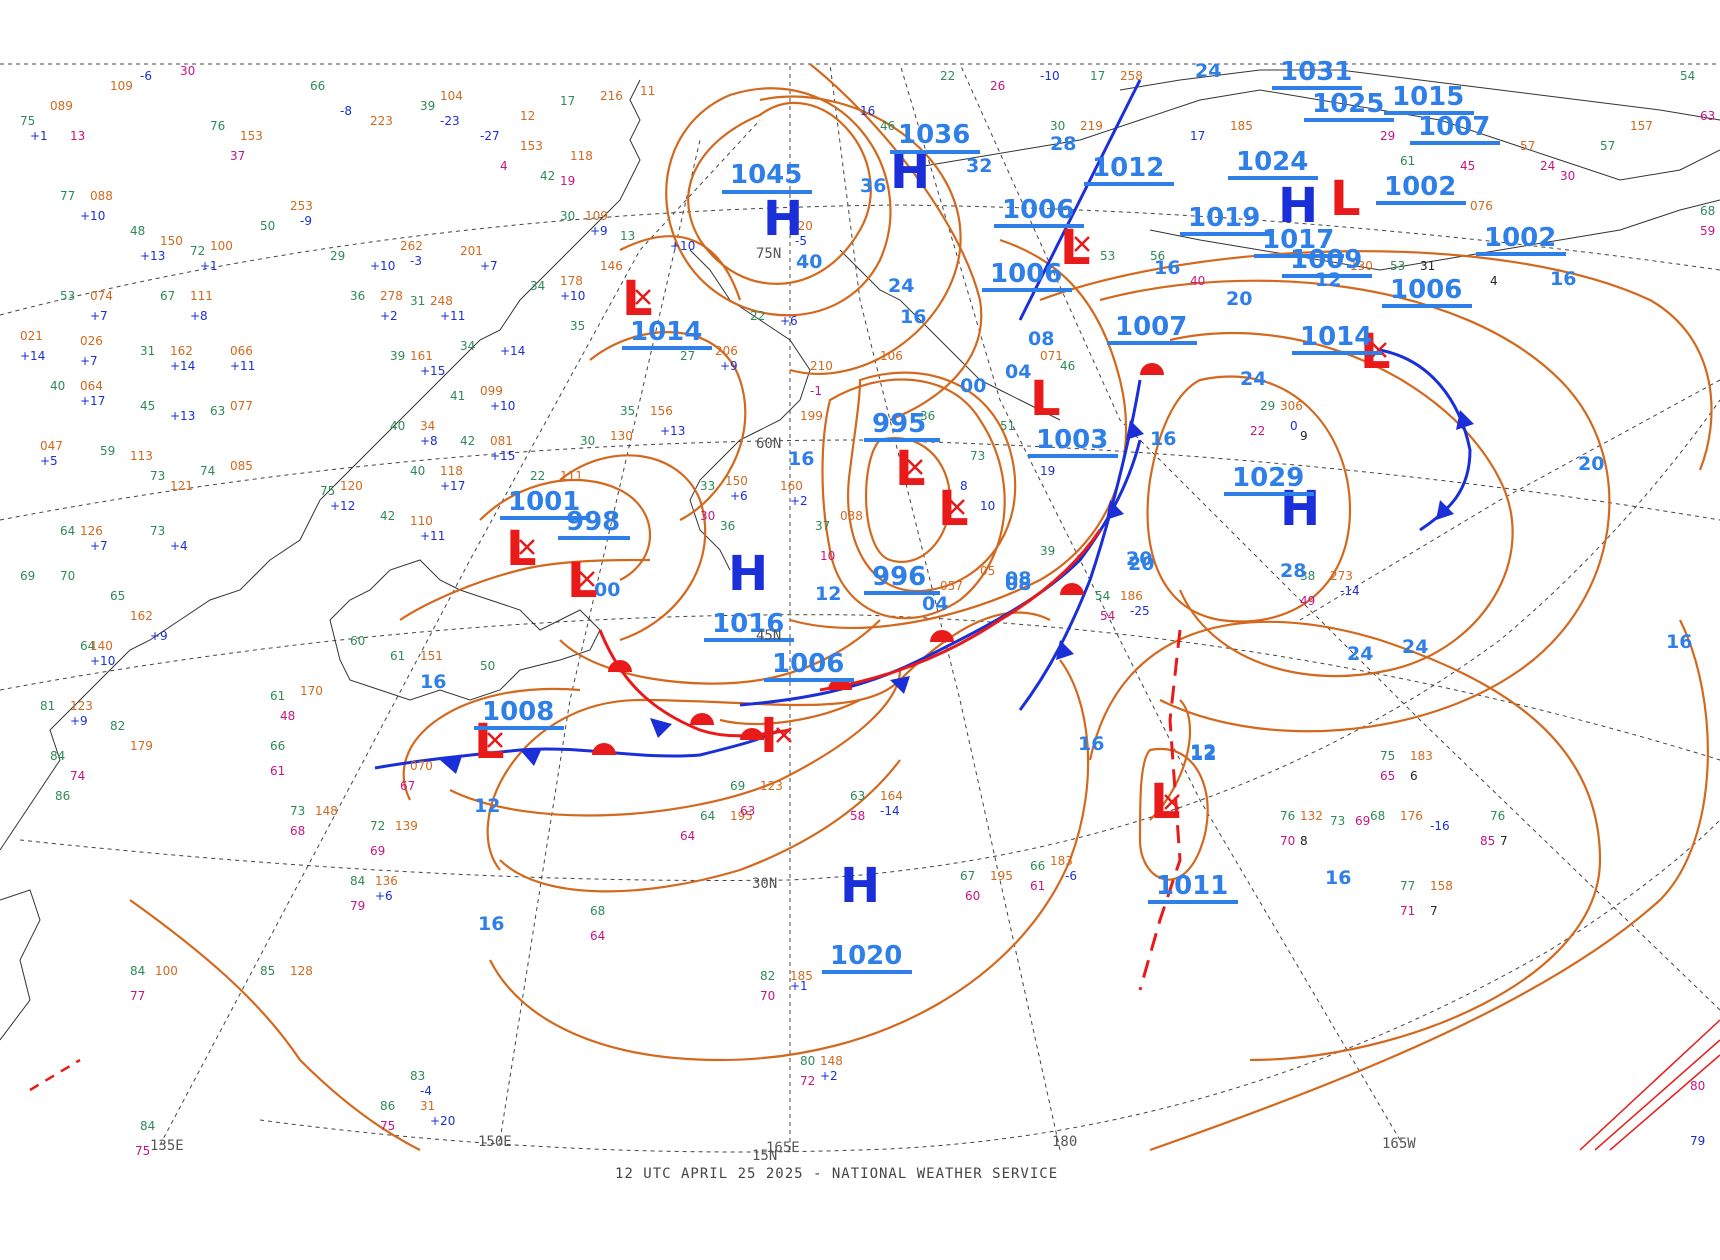  Describe the element at coordinates (1341, 576) in the screenshot. I see `svg-text: 273` at that location.